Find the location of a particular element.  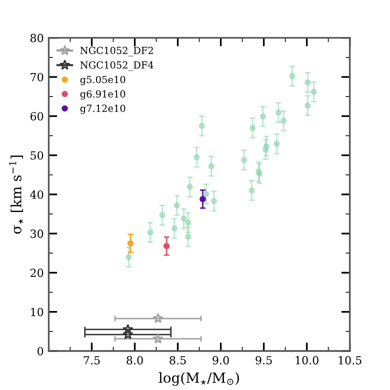

legend-label: g7.12e10 is located at coordinates (103, 109).